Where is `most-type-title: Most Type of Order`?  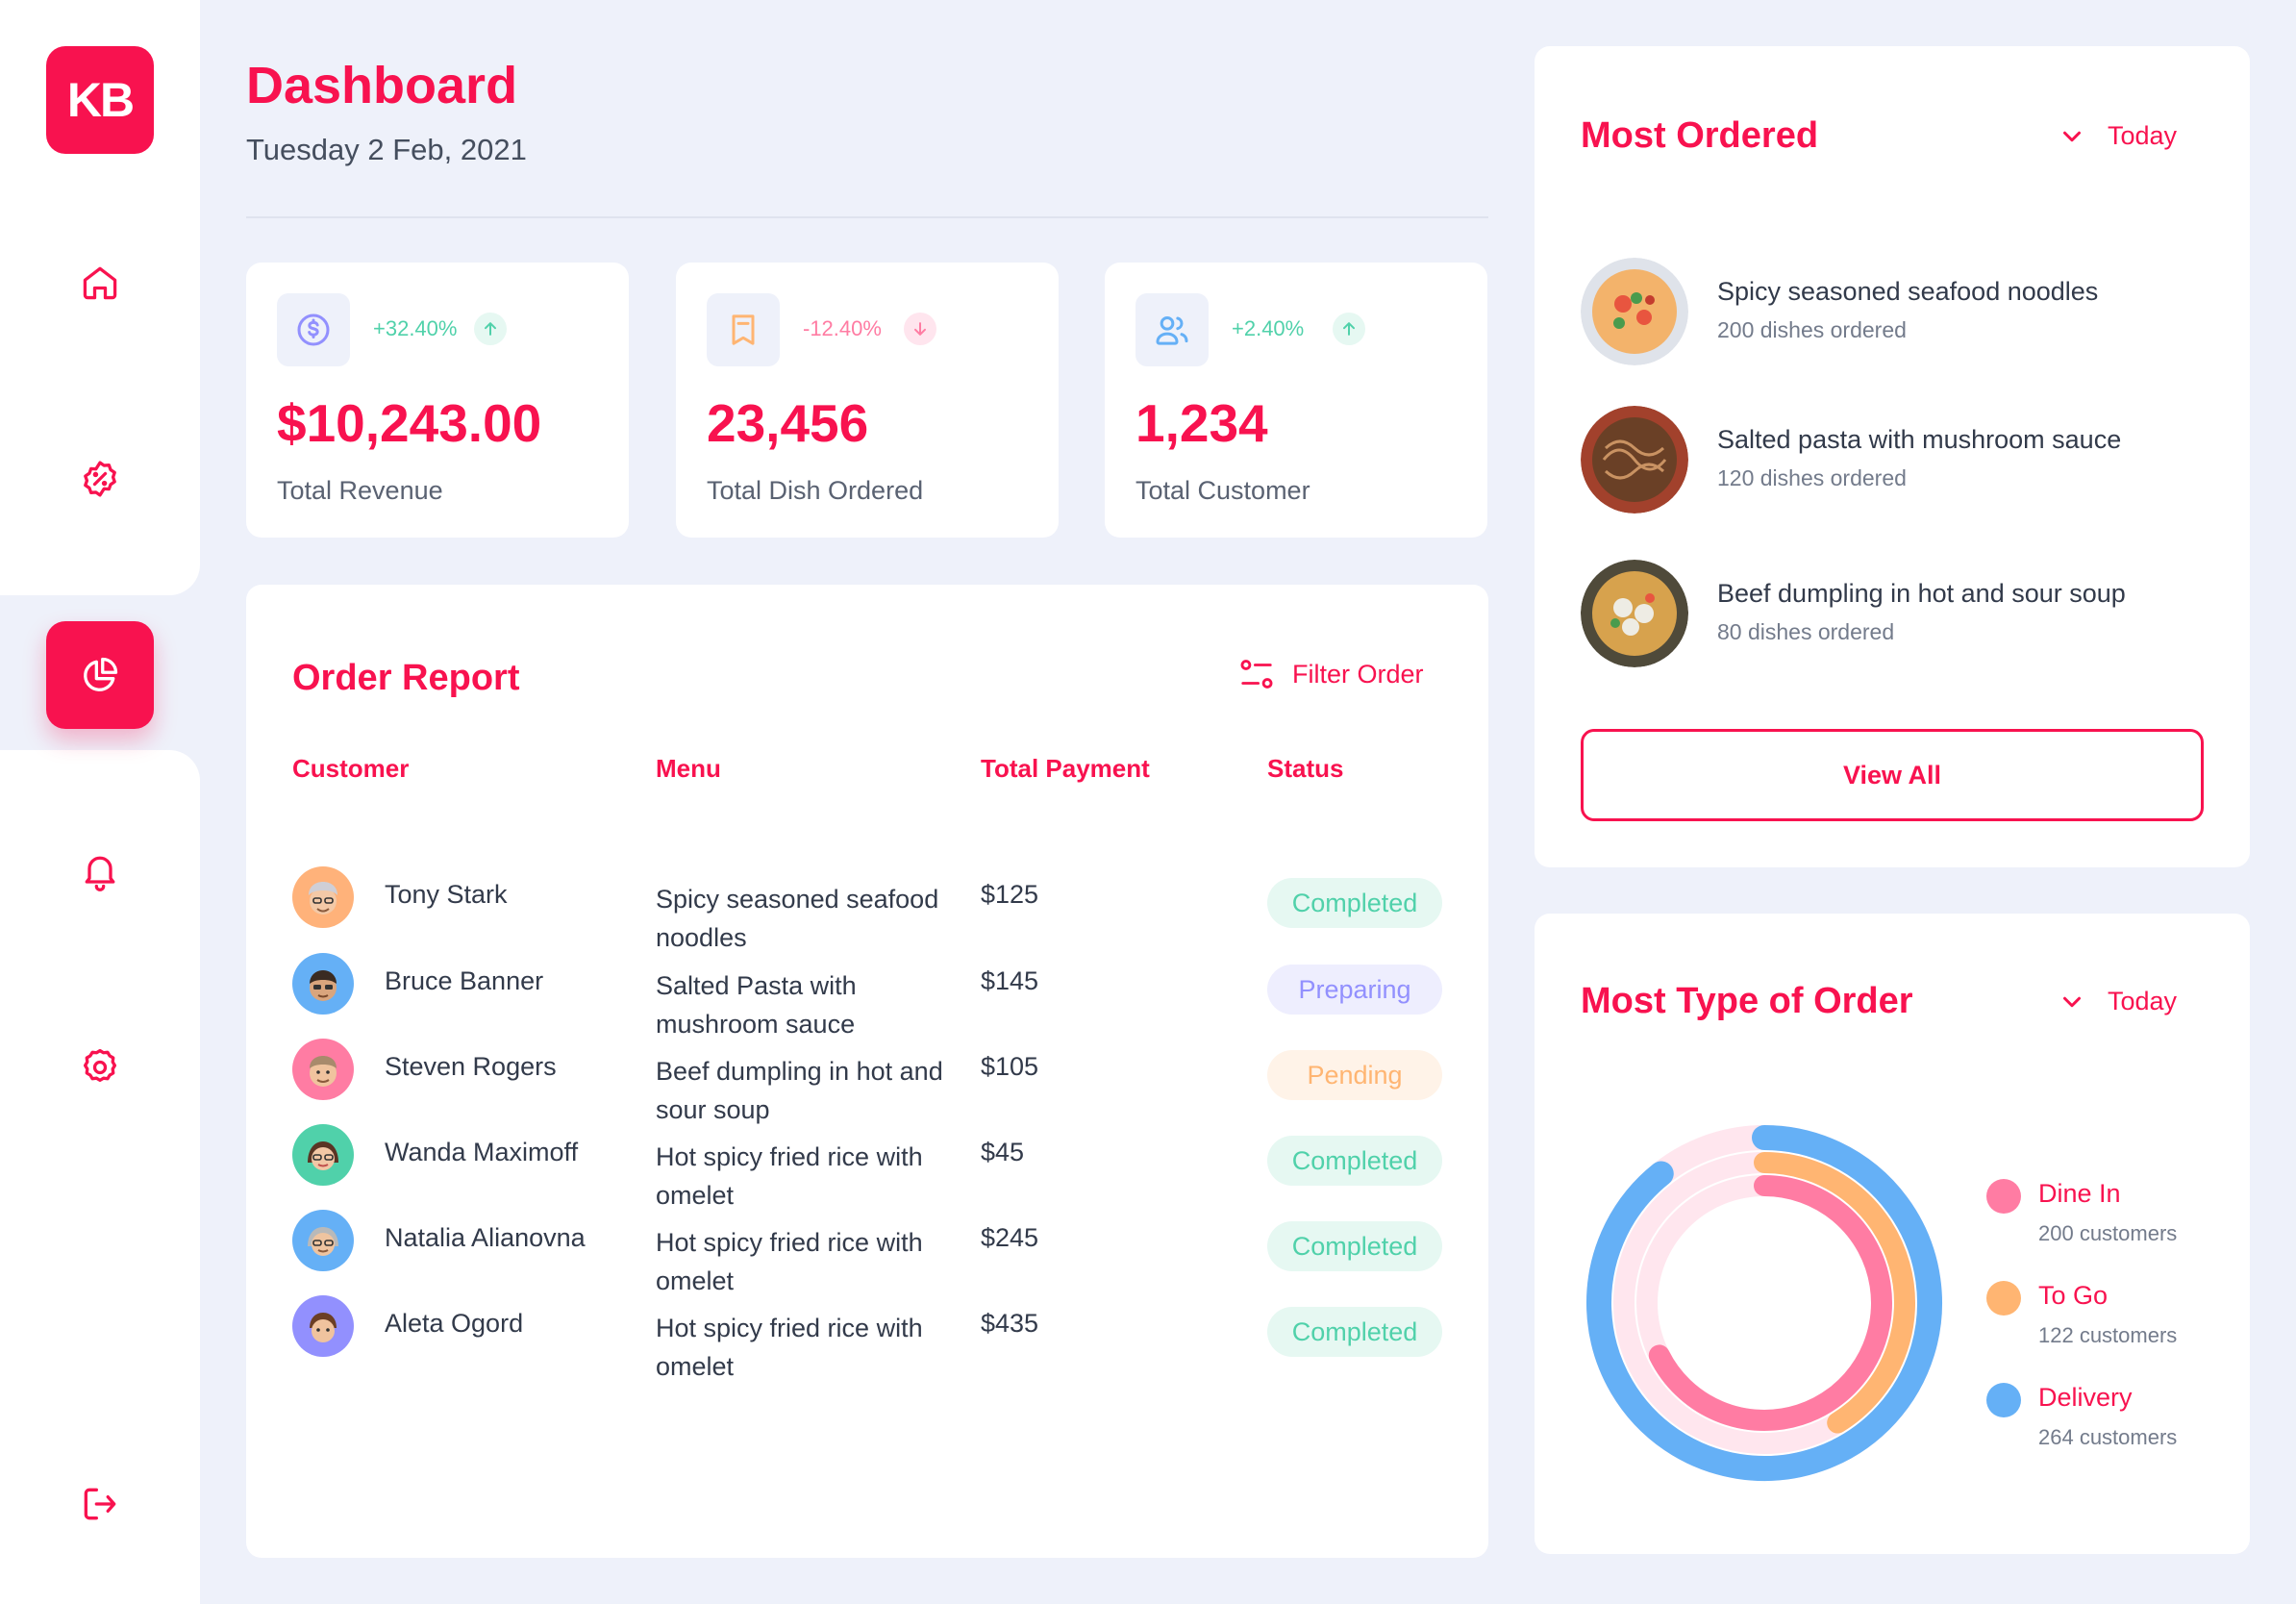 most-type-title: Most Type of Order is located at coordinates (1747, 1001).